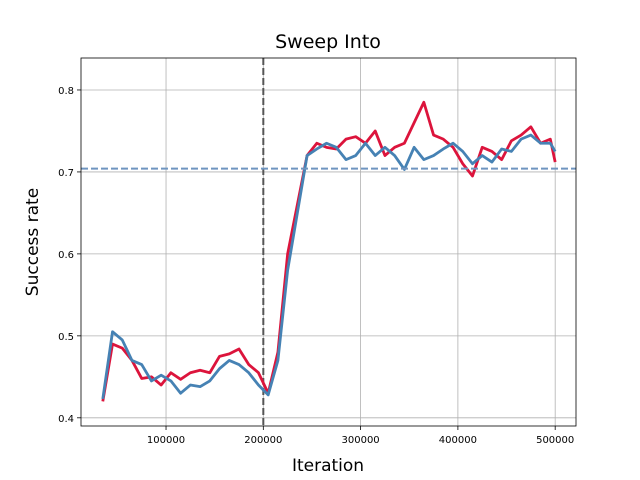 Image resolution: width=640 pixels, height=480 pixels. I want to click on x-tick-label: 100000, so click(166, 440).